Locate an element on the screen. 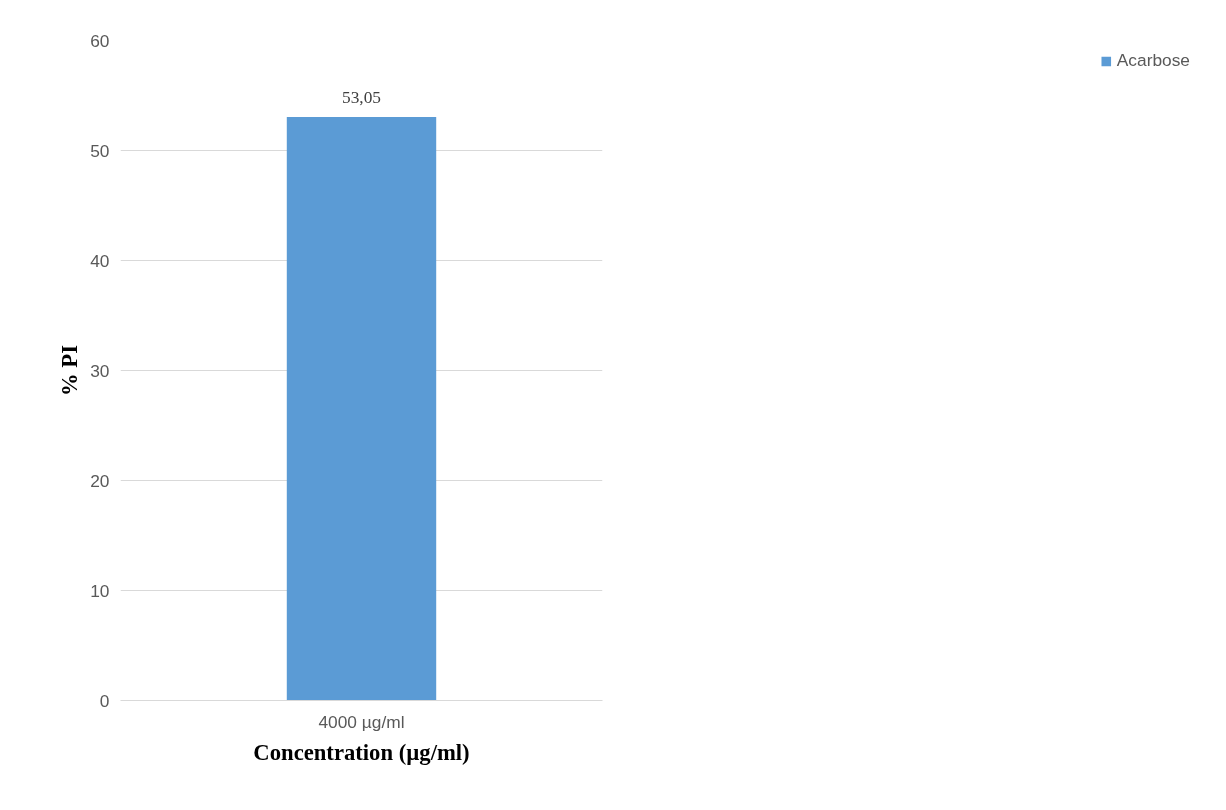  y-tick-label: 10 is located at coordinates (100, 590).